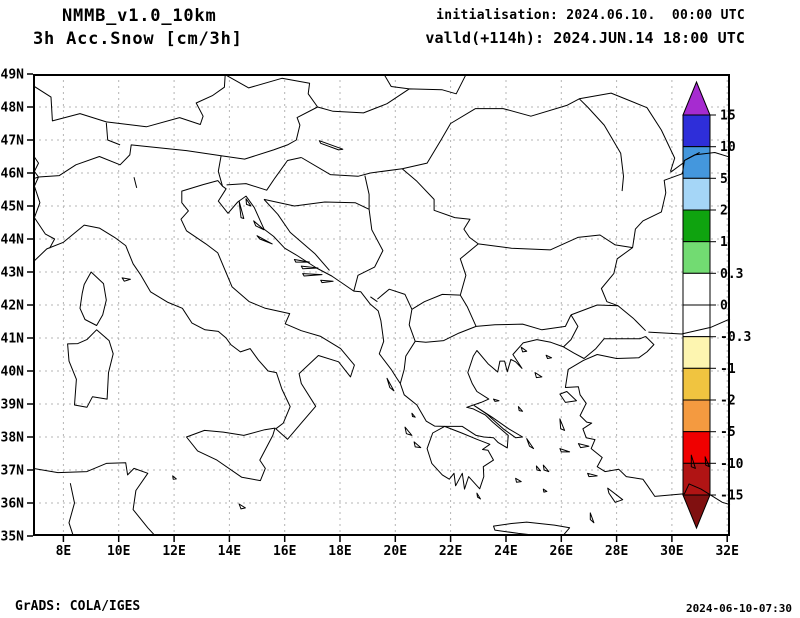  What do you see at coordinates (284, 551) in the screenshot?
I see `lon-label: 16E` at bounding box center [284, 551].